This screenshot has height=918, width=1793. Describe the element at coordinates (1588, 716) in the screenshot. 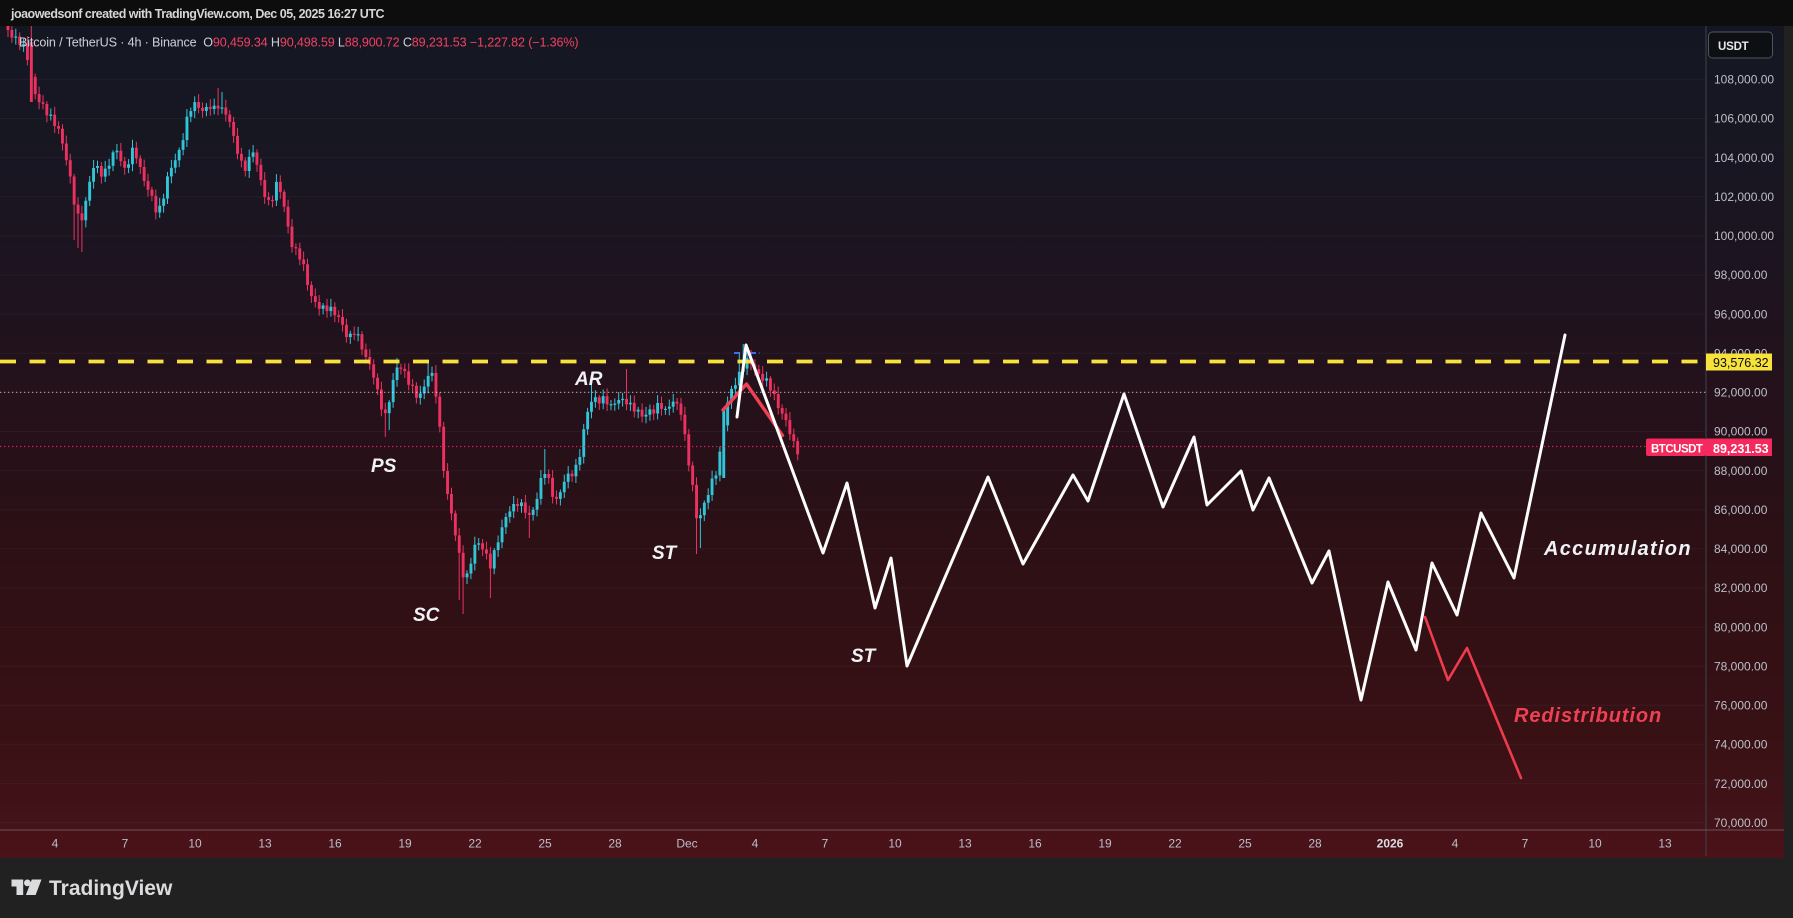

I see `svg-text: Redistribution` at that location.